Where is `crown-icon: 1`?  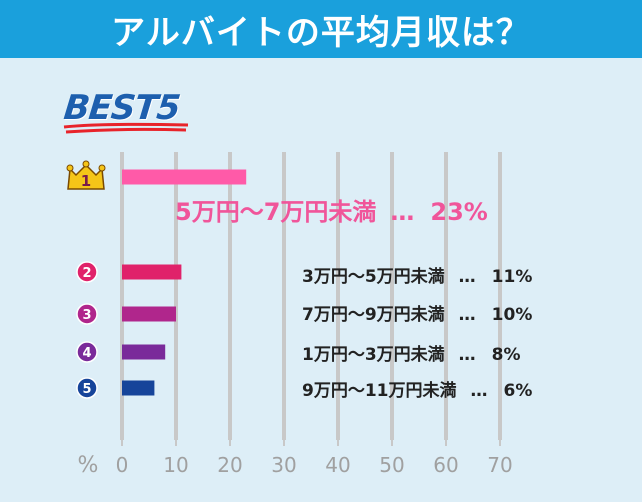 crown-icon: 1 is located at coordinates (86, 175).